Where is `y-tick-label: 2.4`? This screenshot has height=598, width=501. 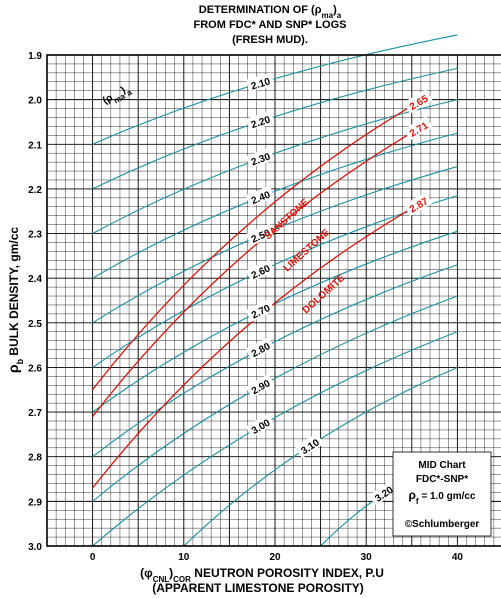
y-tick-label: 2.4 is located at coordinates (35, 279).